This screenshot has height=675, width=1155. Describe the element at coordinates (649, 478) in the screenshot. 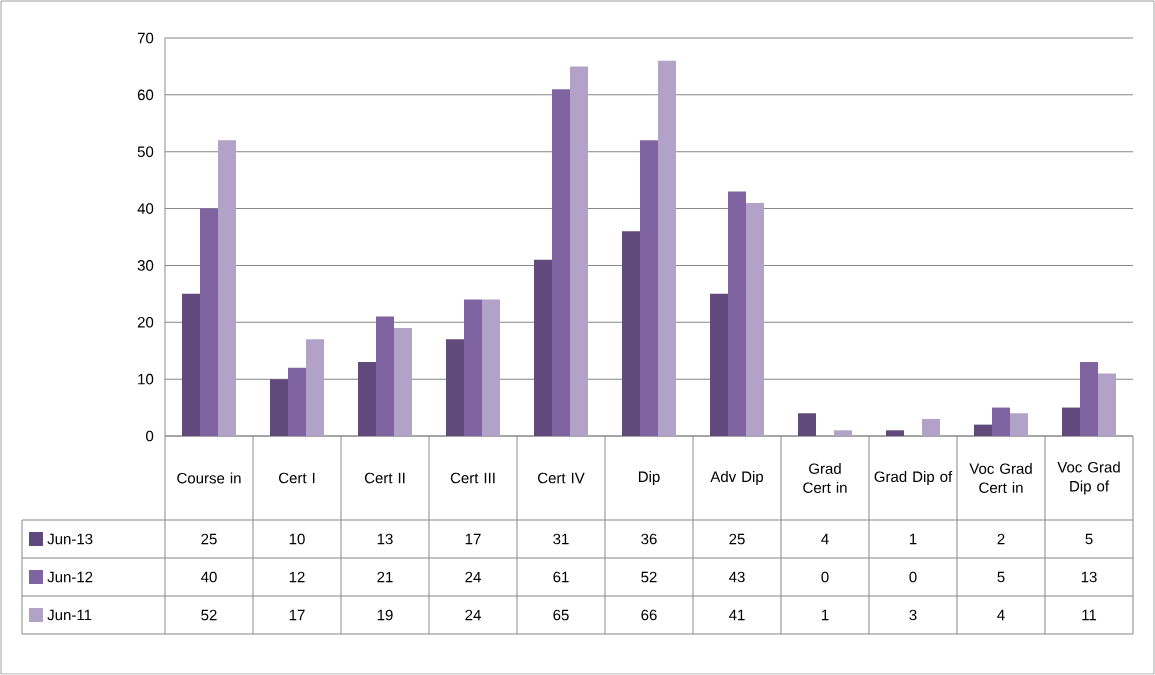

I see `x-tick-label: Dip` at that location.